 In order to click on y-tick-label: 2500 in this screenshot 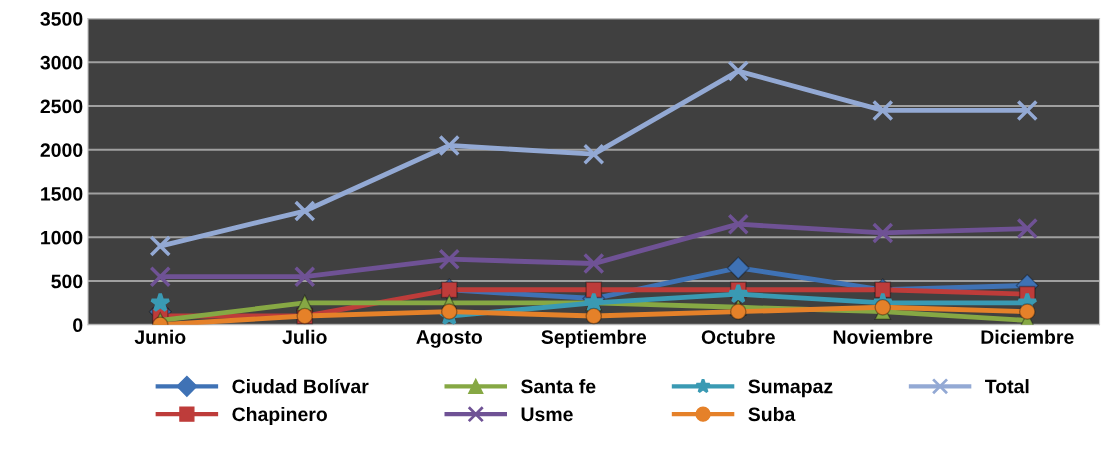, I will do `click(61, 106)`.